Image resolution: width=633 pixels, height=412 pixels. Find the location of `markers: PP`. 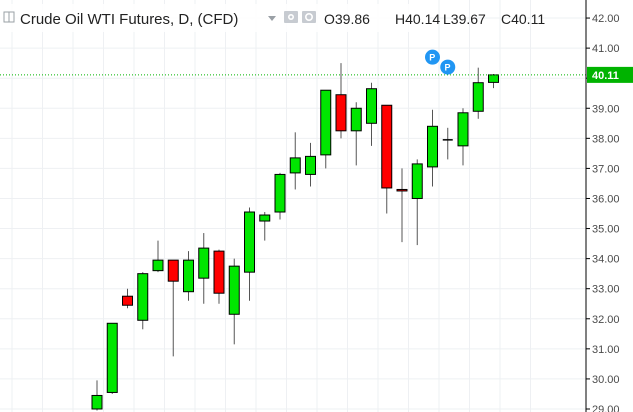

markers: PP is located at coordinates (440, 62).